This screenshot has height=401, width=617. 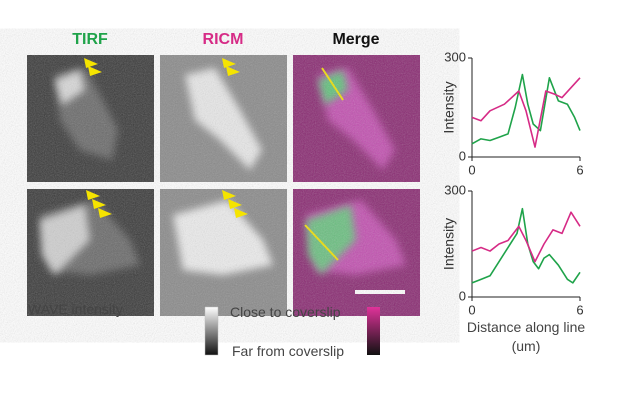 What do you see at coordinates (288, 351) in the screenshot?
I see `caption: Far from coverslip` at bounding box center [288, 351].